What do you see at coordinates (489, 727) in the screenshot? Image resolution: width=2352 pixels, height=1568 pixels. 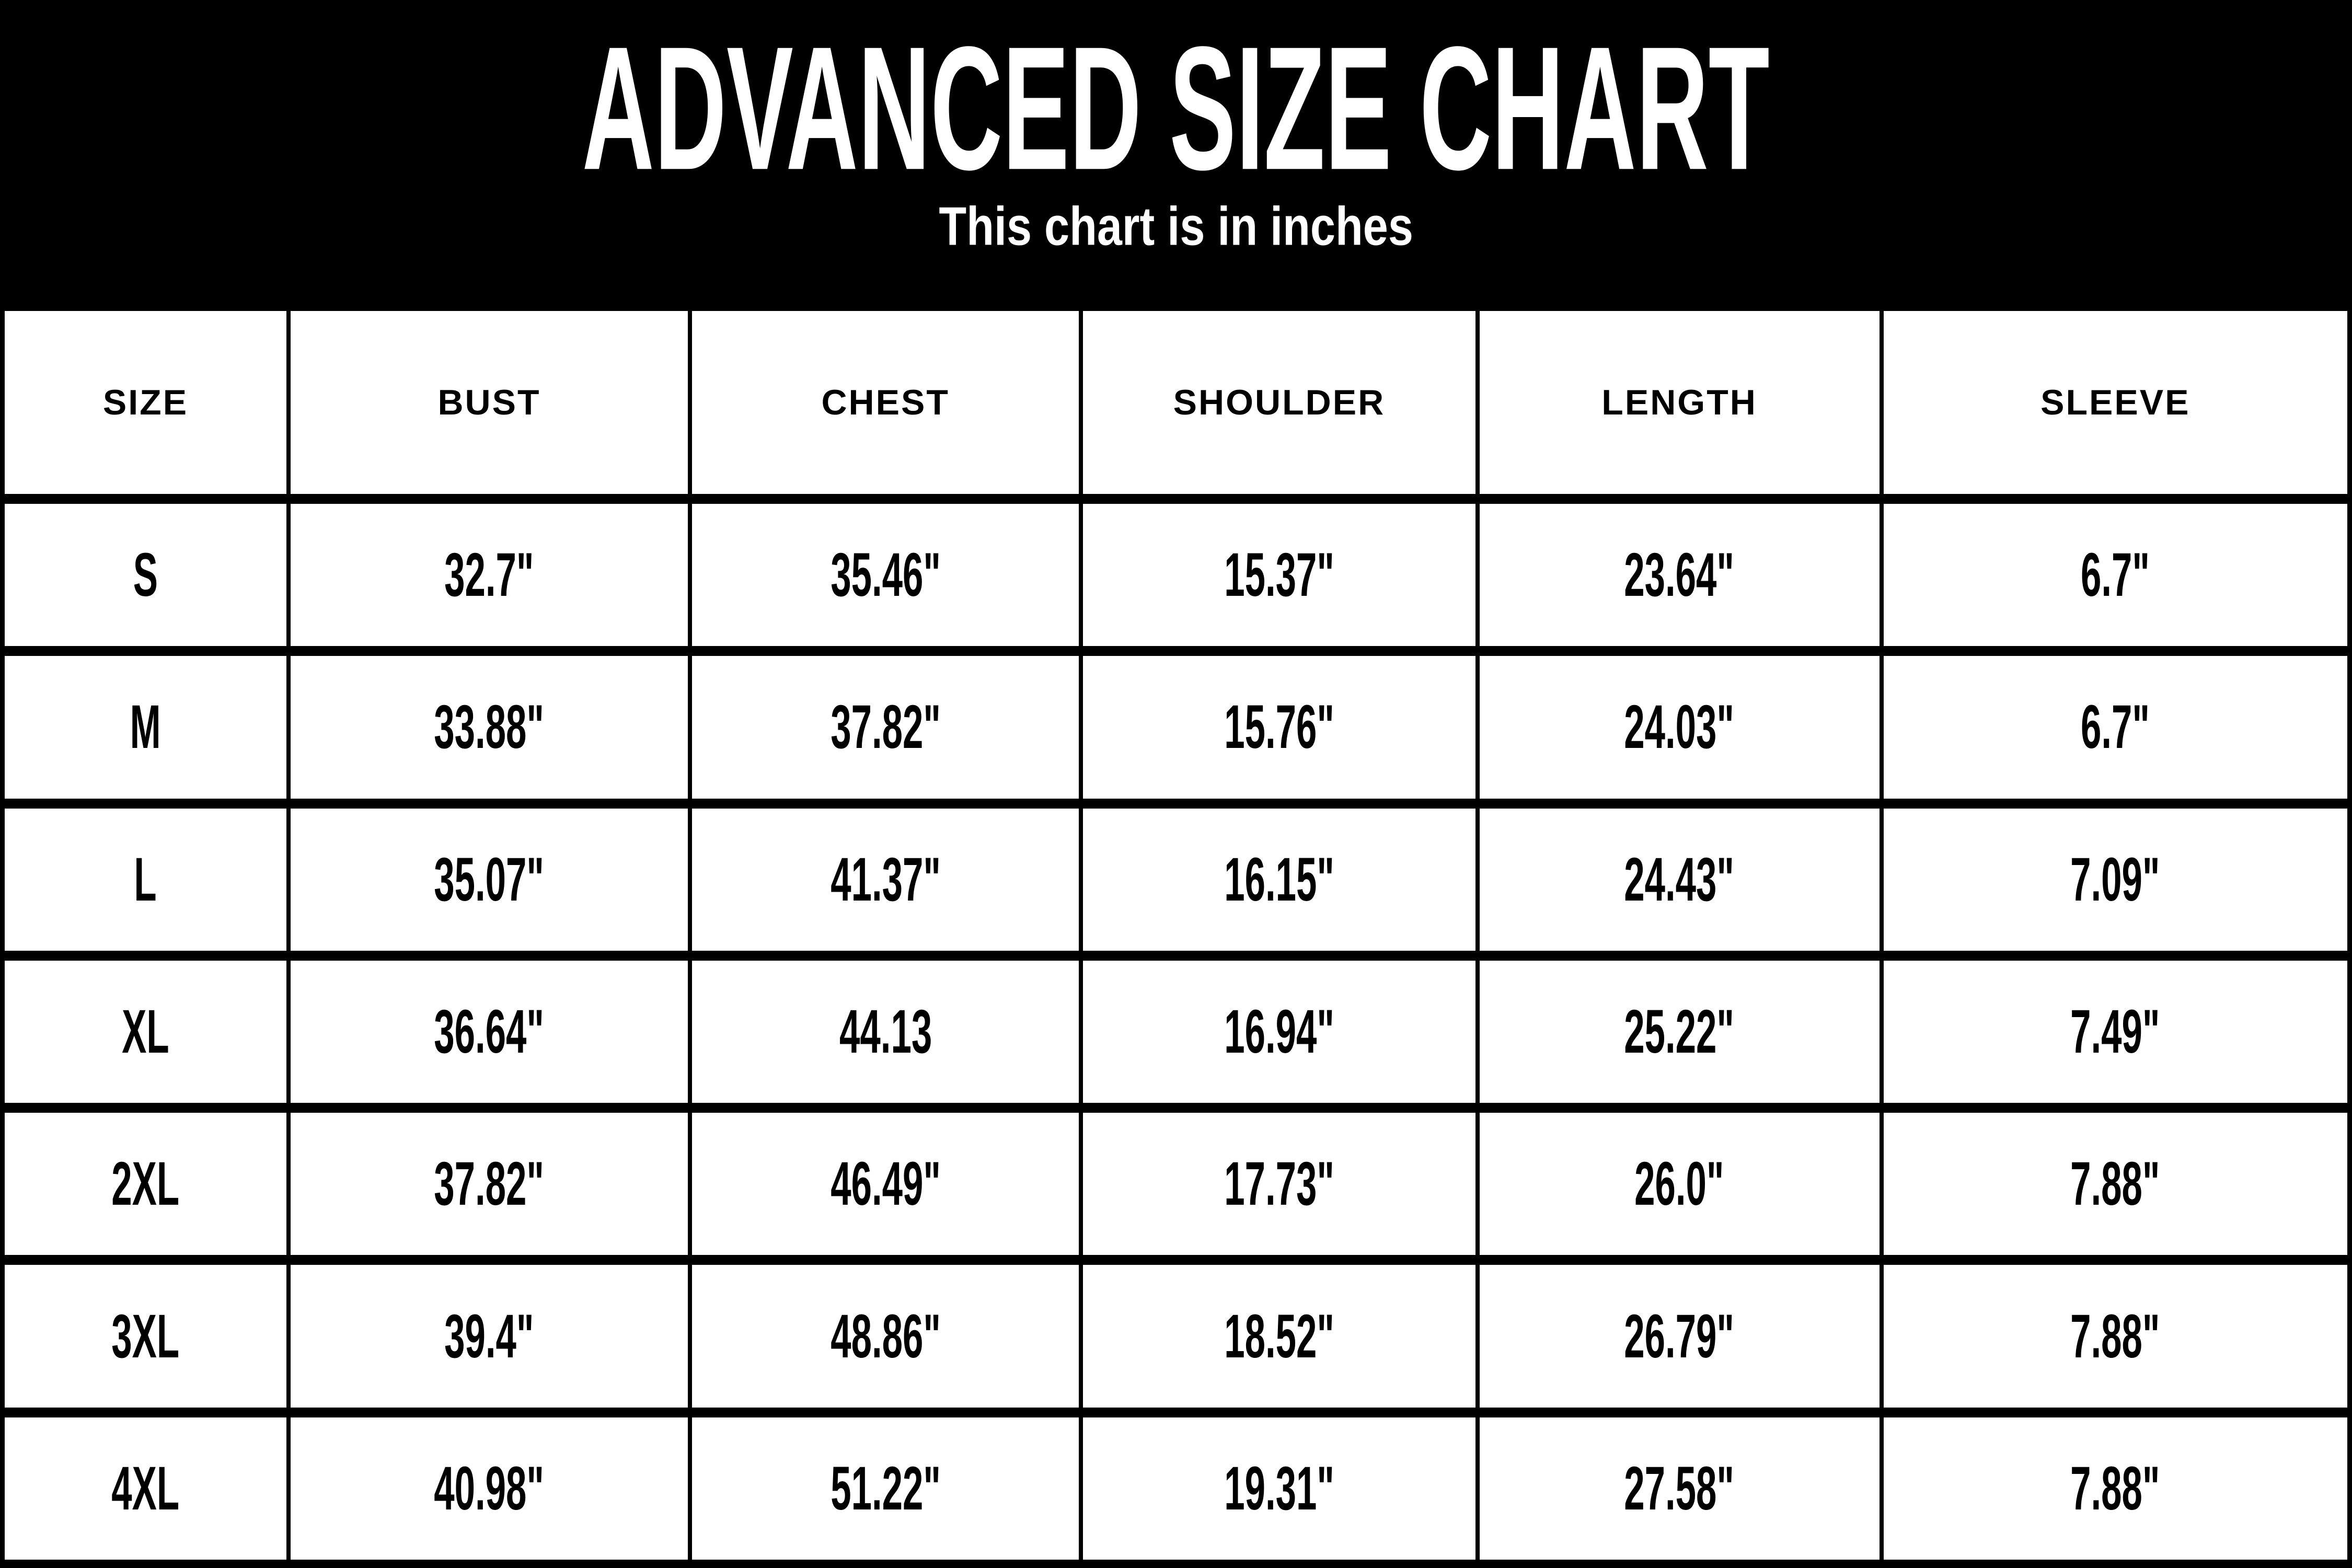 I see `measurement-cell: 33.88"` at bounding box center [489, 727].